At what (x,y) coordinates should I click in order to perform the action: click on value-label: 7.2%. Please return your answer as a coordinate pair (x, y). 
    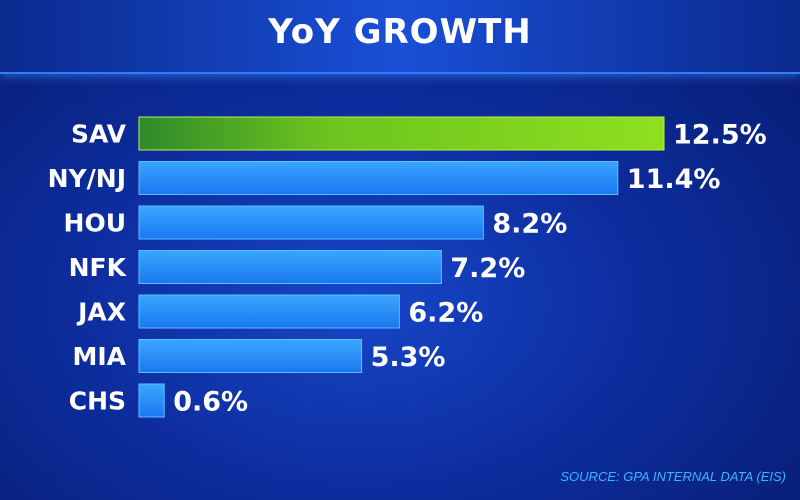
    Looking at the image, I should click on (487, 268).